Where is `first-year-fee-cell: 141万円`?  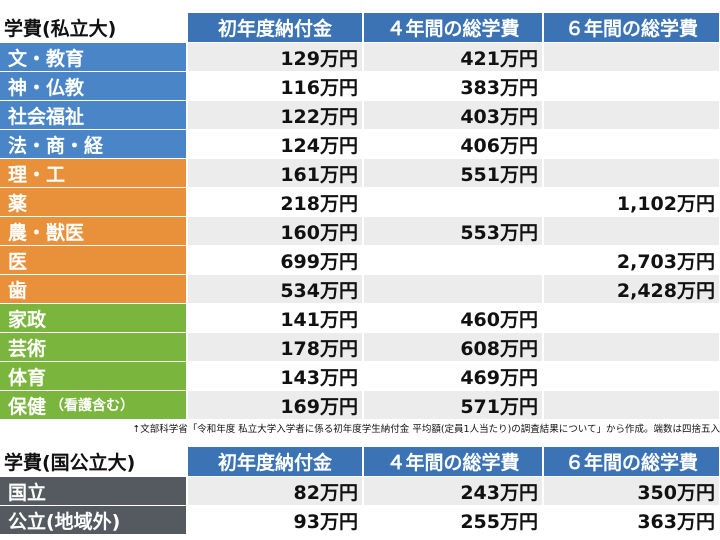 first-year-fee-cell: 141万円 is located at coordinates (274, 318).